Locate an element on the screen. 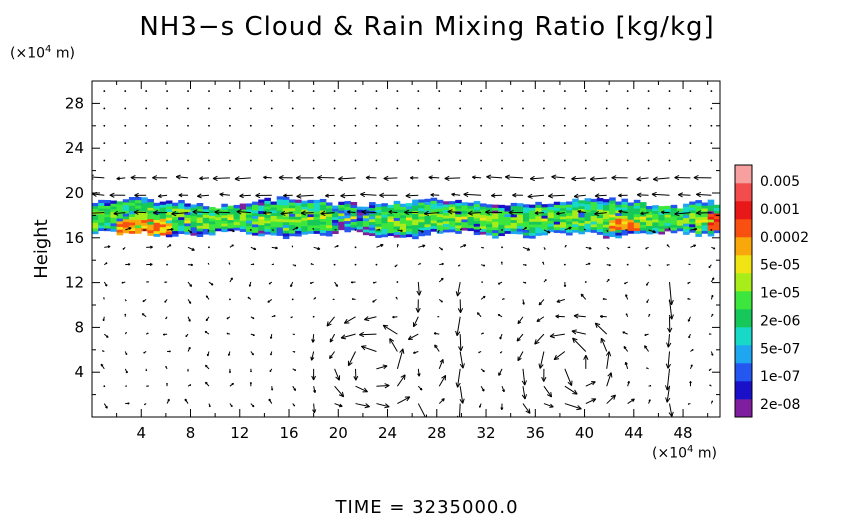 Image resolution: width=854 pixels, height=519 pixels. y-tick-label: 4 is located at coordinates (79, 372).